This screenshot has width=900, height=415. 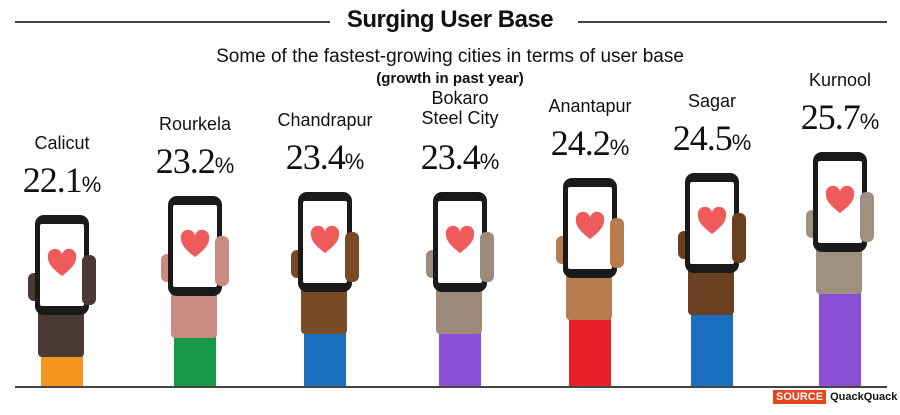 I want to click on value-number: 23.2, so click(x=185, y=161).